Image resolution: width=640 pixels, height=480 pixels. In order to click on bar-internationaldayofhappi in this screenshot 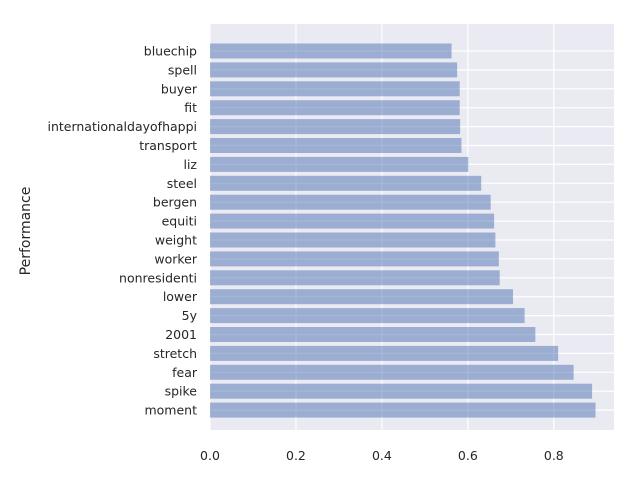, I will do `click(335, 127)`.